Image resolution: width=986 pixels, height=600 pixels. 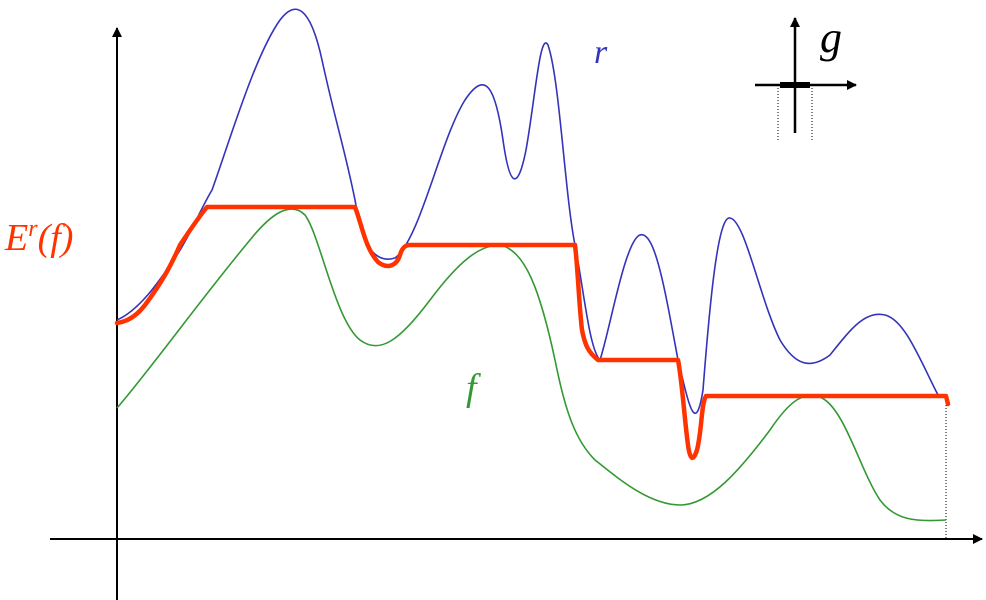 What do you see at coordinates (33, 229) in the screenshot?
I see `erosion-label-superscript: r` at bounding box center [33, 229].